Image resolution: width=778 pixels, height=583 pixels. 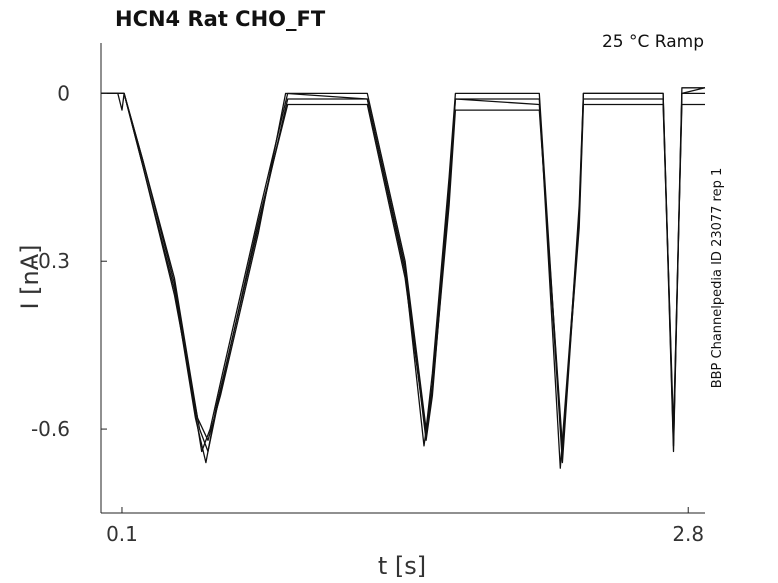 I want to click on condition-label: 25 °C Ramp, so click(x=653, y=42).